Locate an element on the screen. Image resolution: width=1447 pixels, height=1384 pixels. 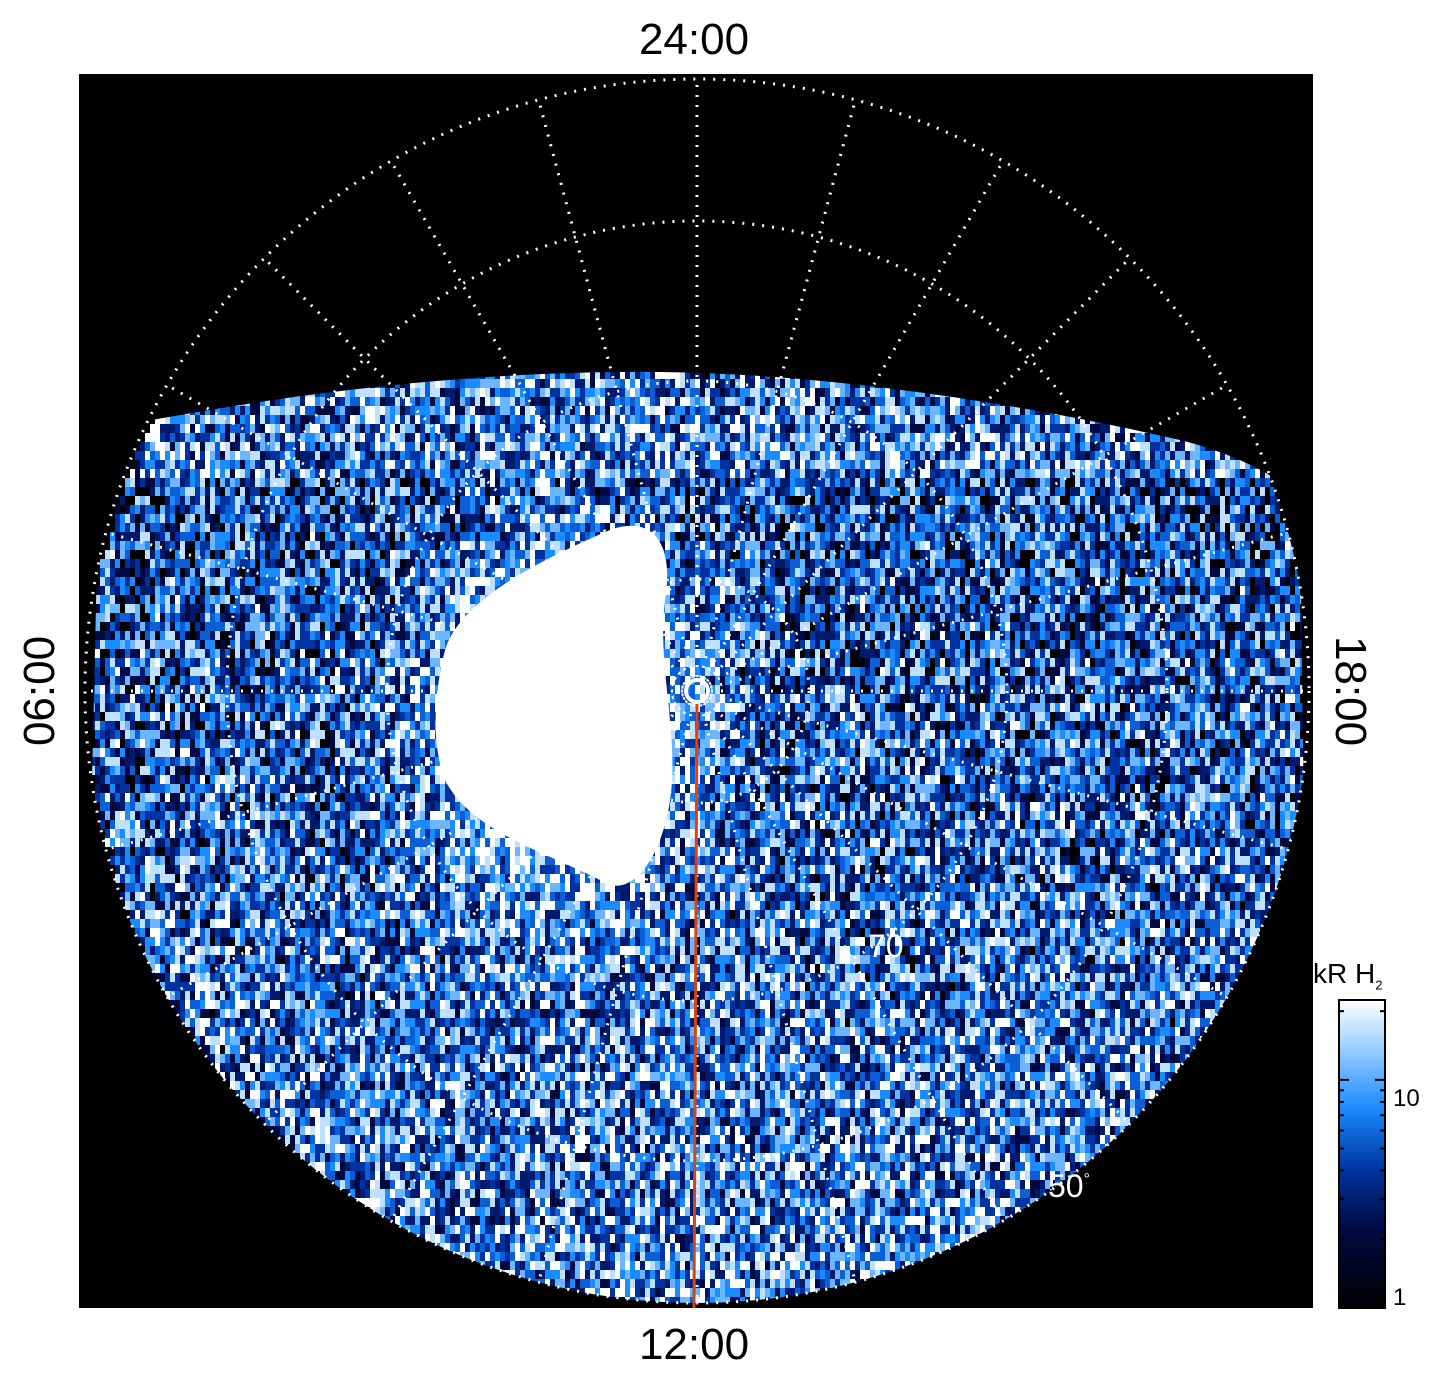
colorbar-ticks is located at coordinates (1362, 1159).